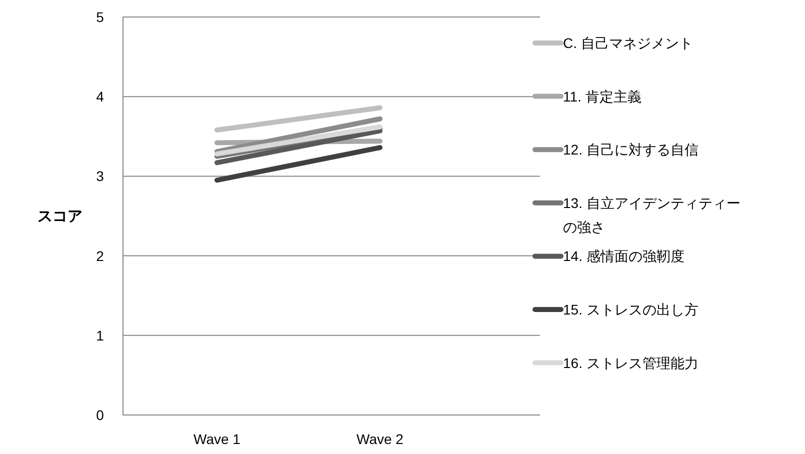  I want to click on x-tick-label: Wave 1, so click(217, 439).